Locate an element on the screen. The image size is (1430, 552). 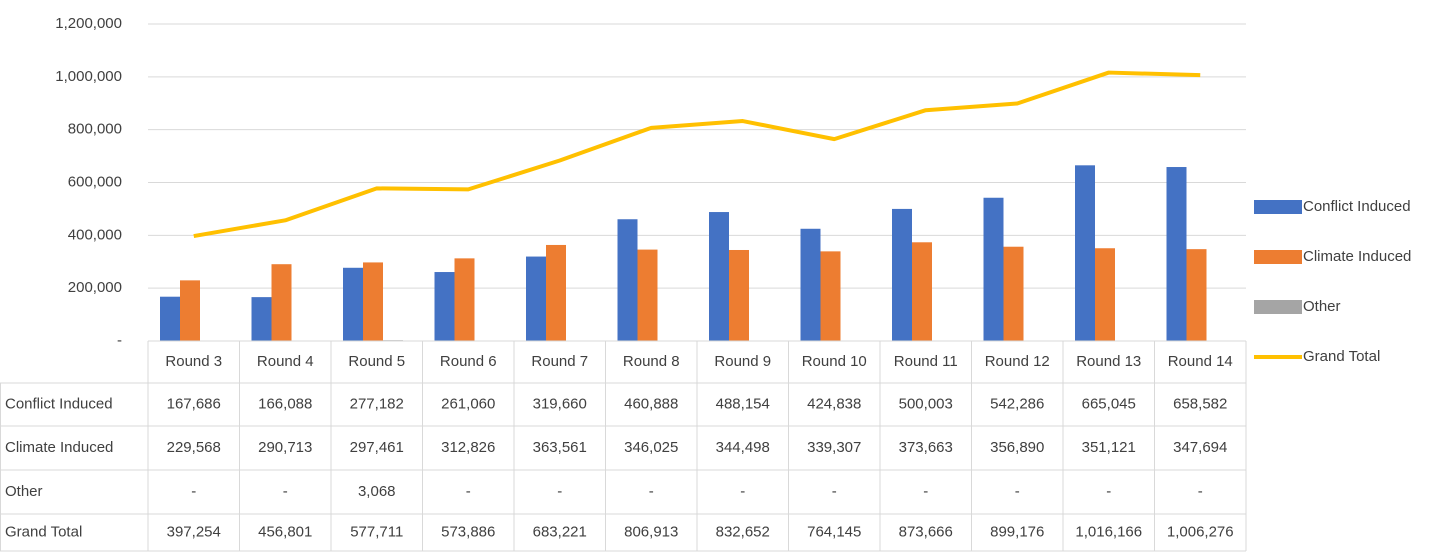
legend-label: Conflict Induced is located at coordinates (1357, 206).